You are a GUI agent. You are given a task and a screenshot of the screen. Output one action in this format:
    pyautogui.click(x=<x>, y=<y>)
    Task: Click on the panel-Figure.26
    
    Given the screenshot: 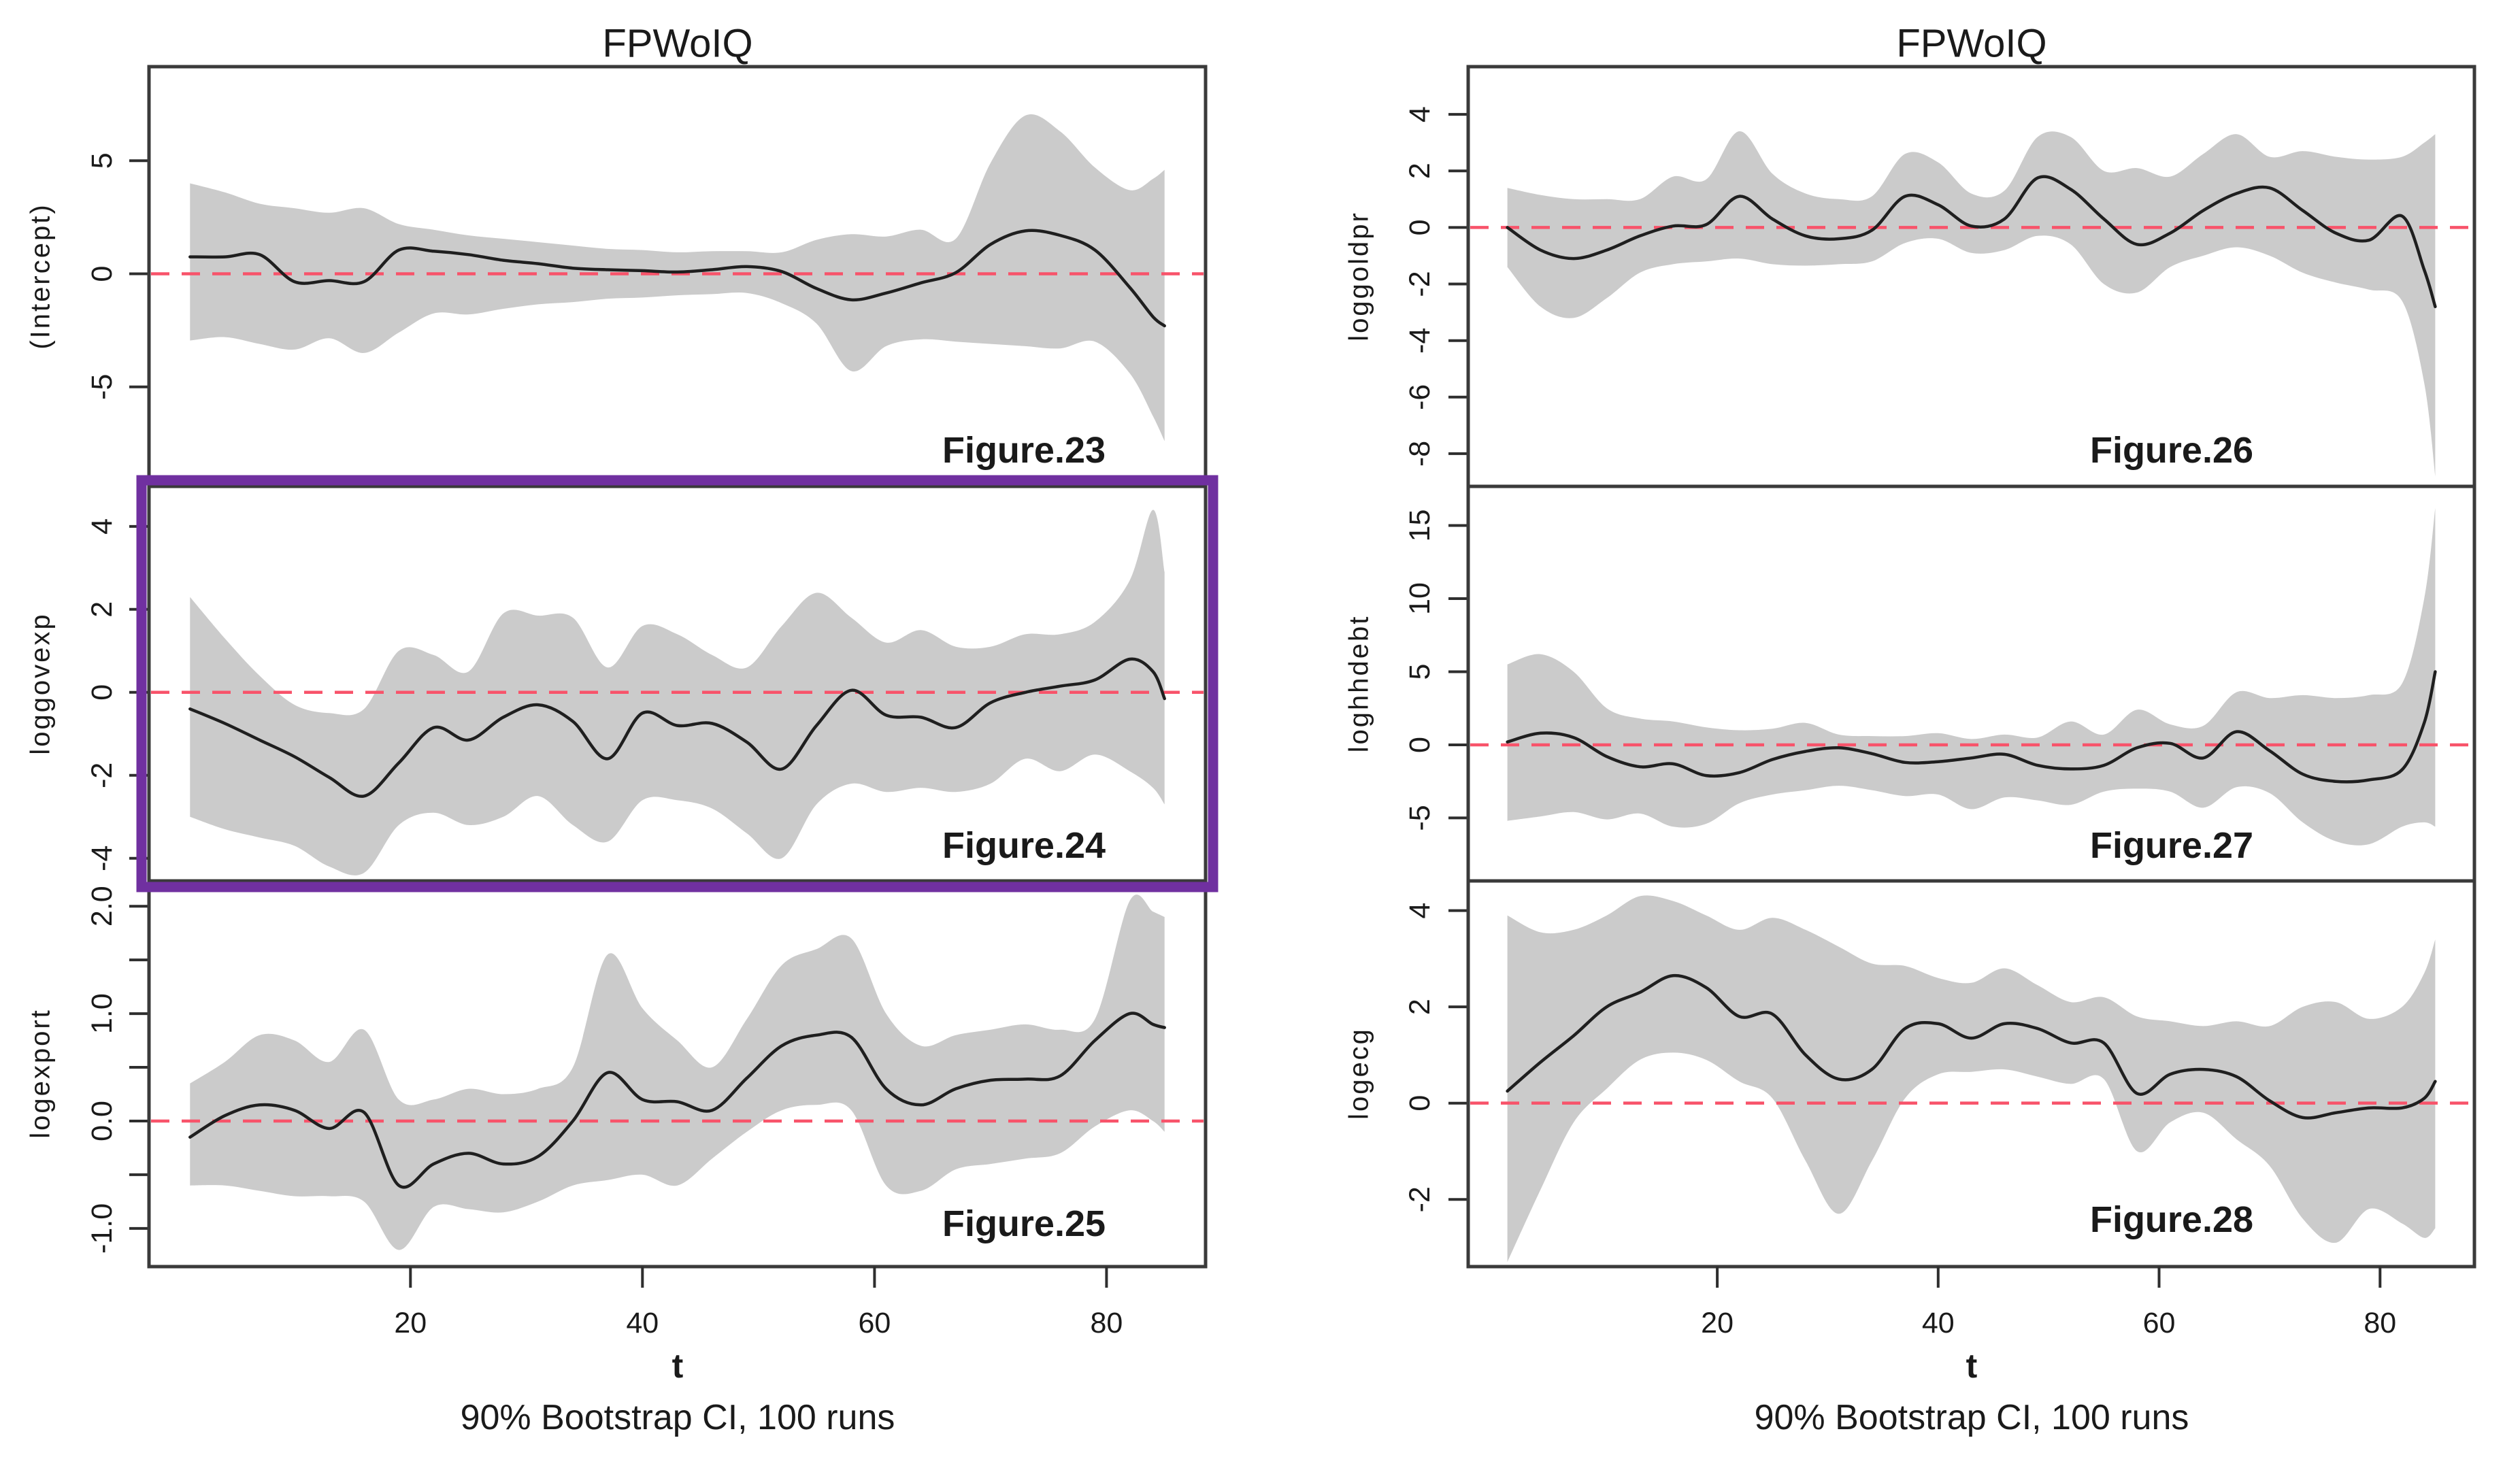 What is the action you would take?
    pyautogui.click(x=1971, y=304)
    